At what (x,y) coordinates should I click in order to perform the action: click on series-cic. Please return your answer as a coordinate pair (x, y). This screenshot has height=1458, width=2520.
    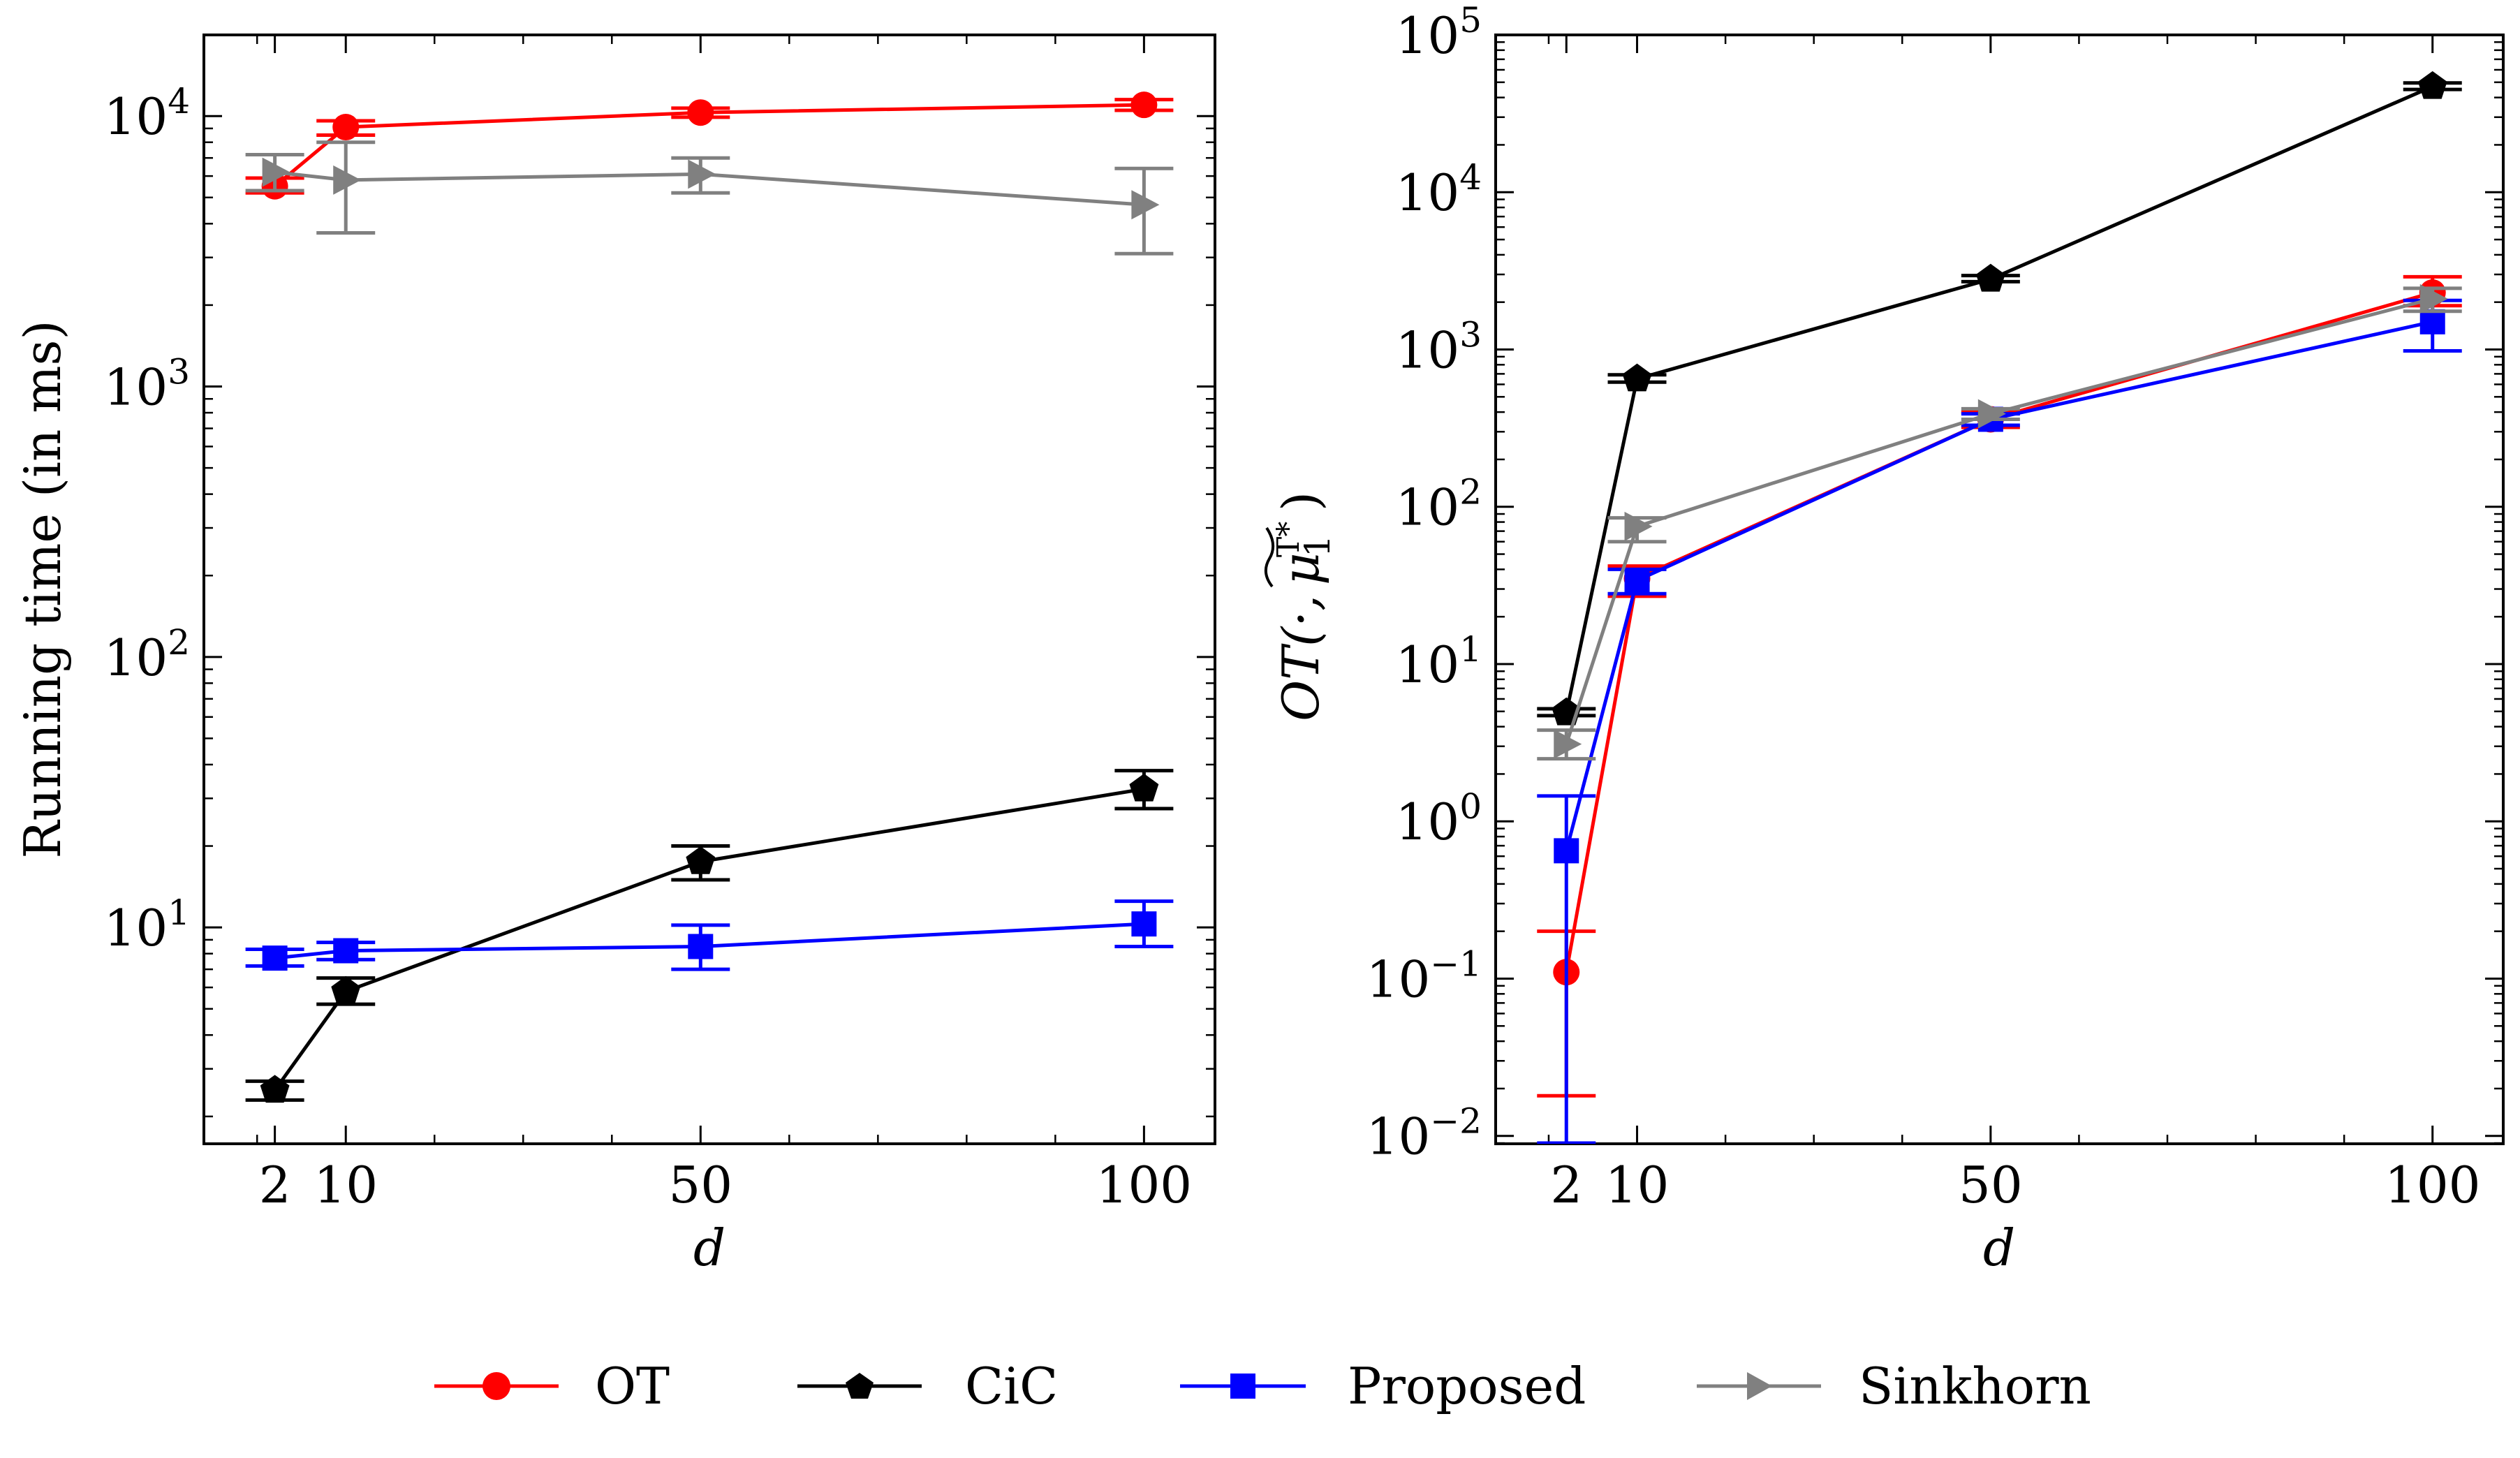
    Looking at the image, I should click on (710, 936).